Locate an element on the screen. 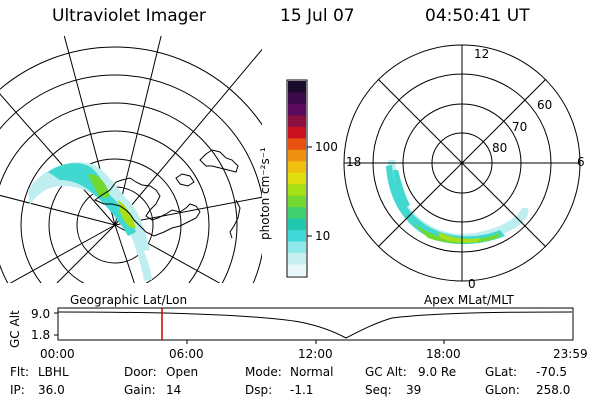 Image resolution: width=600 pixels, height=400 pixels. mlt-label-0: 0 is located at coordinates (472, 284).